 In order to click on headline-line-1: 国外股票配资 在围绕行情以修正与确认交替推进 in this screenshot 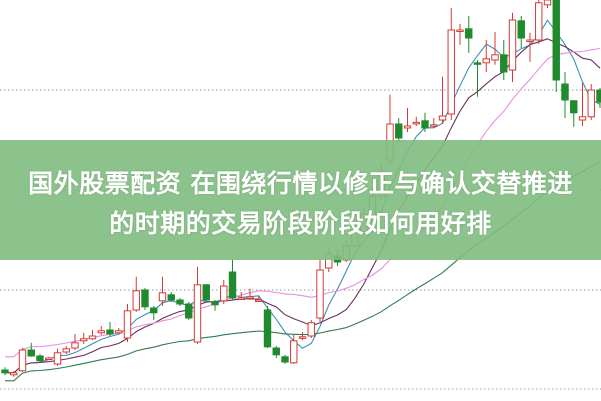, I will do `click(300, 183)`.